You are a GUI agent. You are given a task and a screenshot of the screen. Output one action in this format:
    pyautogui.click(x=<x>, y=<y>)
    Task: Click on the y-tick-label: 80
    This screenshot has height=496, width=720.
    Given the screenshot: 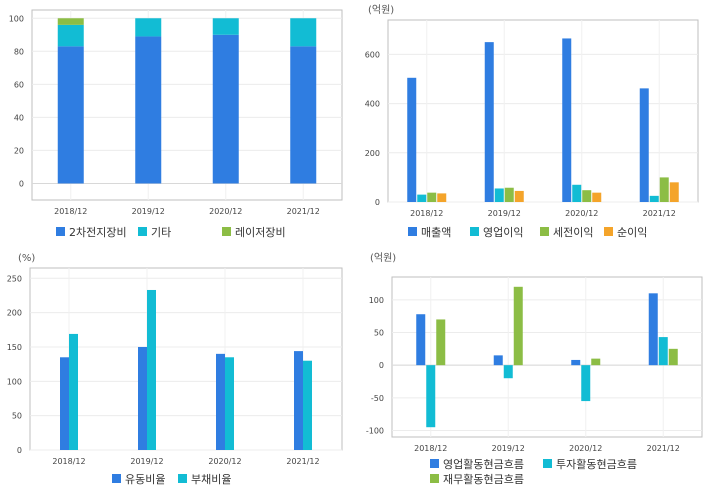 What is the action you would take?
    pyautogui.click(x=19, y=51)
    